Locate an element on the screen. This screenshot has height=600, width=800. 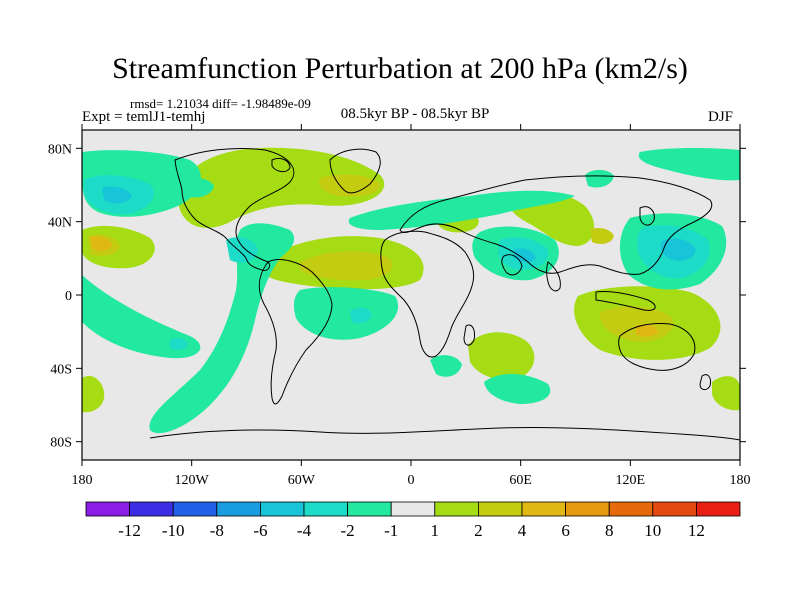
experiment-line: Expt = temlJ1-temhj is located at coordinates (144, 117).